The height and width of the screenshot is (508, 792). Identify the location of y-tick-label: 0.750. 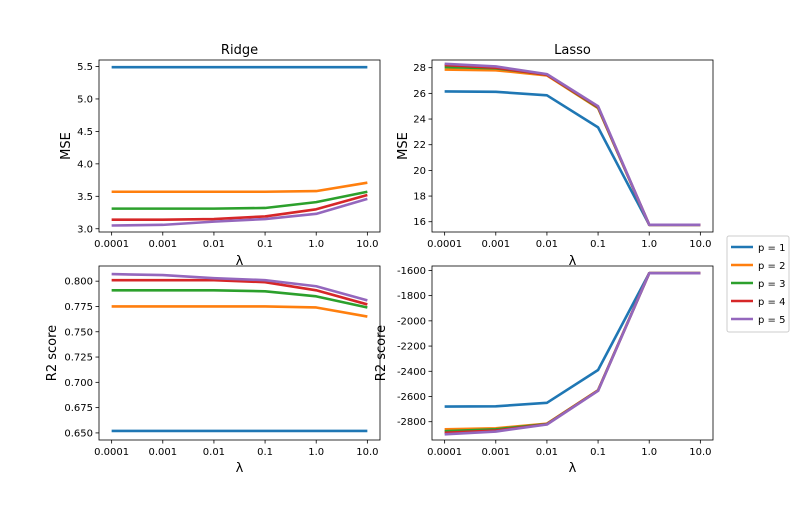
(78, 332).